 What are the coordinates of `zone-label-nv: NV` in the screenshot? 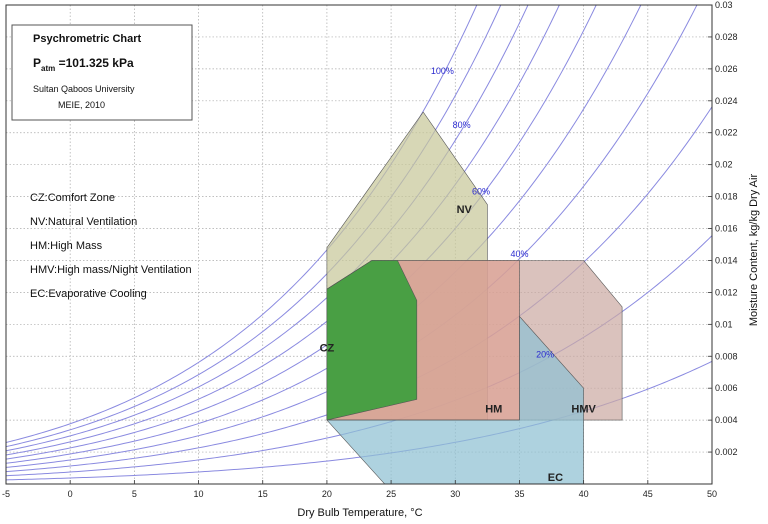 It's located at (465, 210).